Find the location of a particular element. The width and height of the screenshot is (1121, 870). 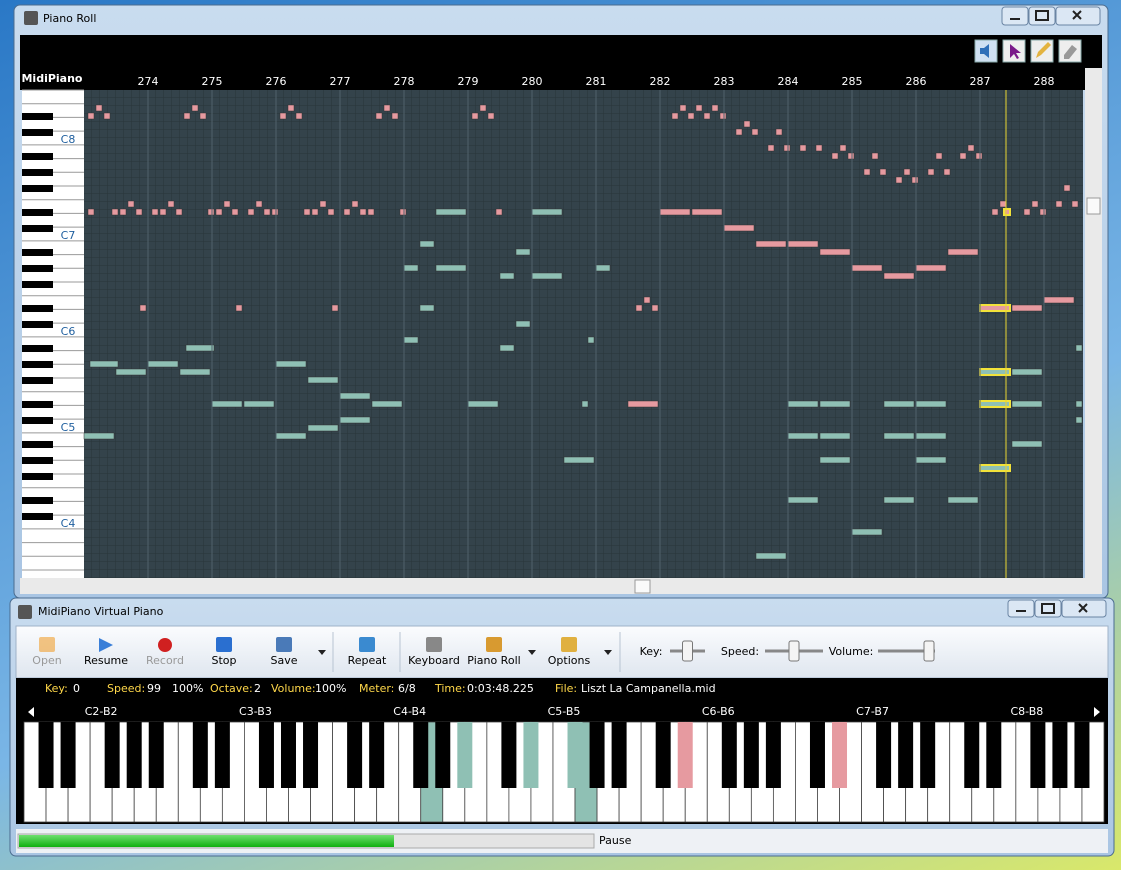

toolbar-button: Stop is located at coordinates (224, 652).